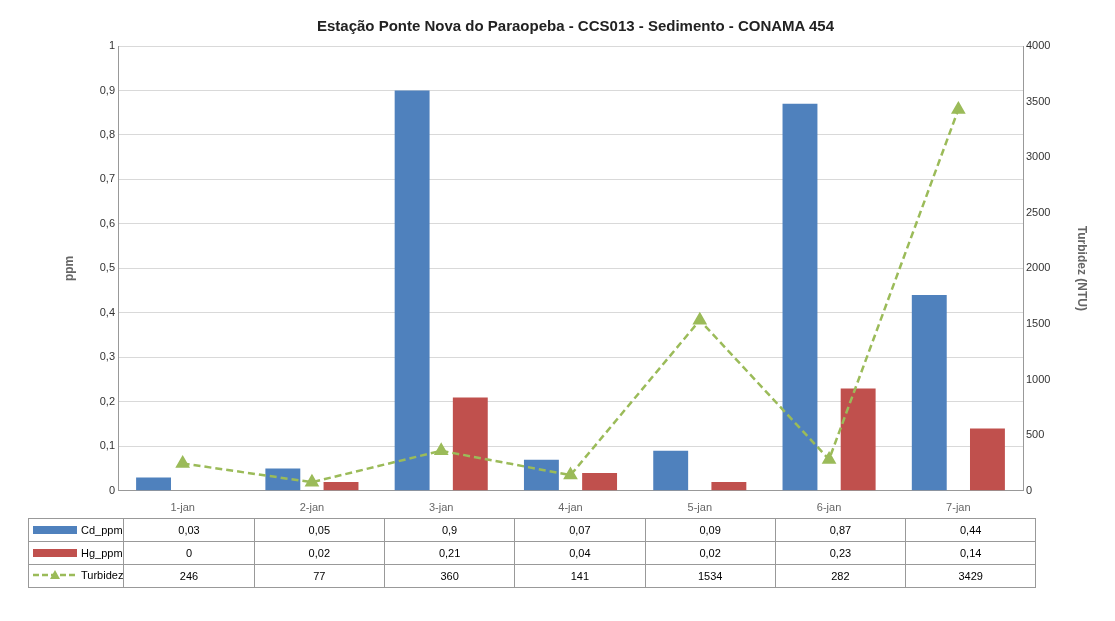  I want to click on x-tick-label: 1-jan, so click(182, 507).